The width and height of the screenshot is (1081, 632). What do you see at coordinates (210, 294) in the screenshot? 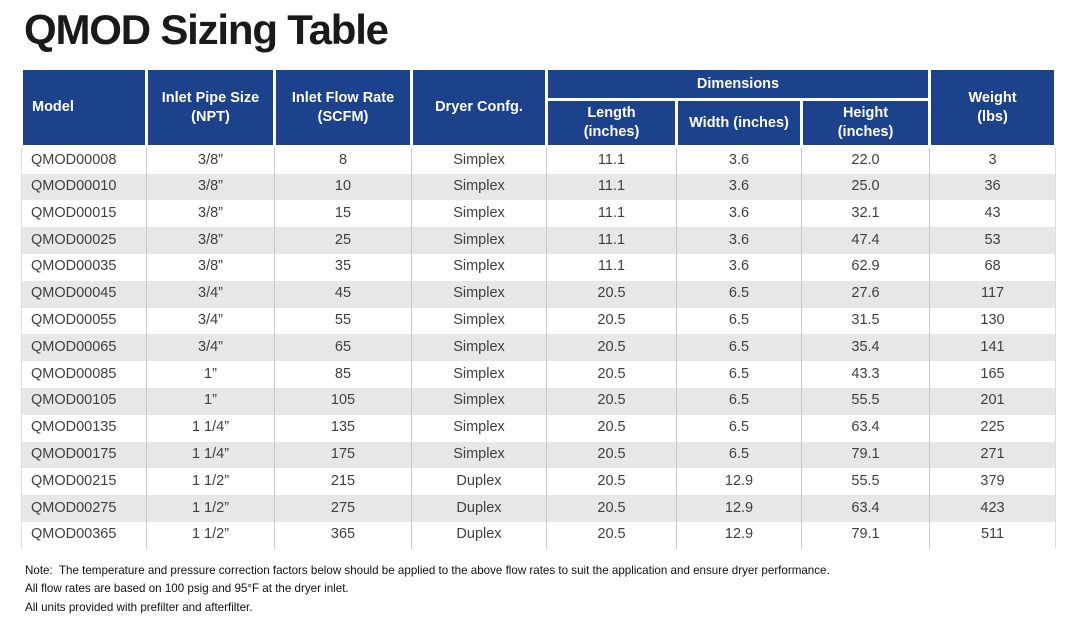
I see `cell-pipe: 3/4”` at bounding box center [210, 294].